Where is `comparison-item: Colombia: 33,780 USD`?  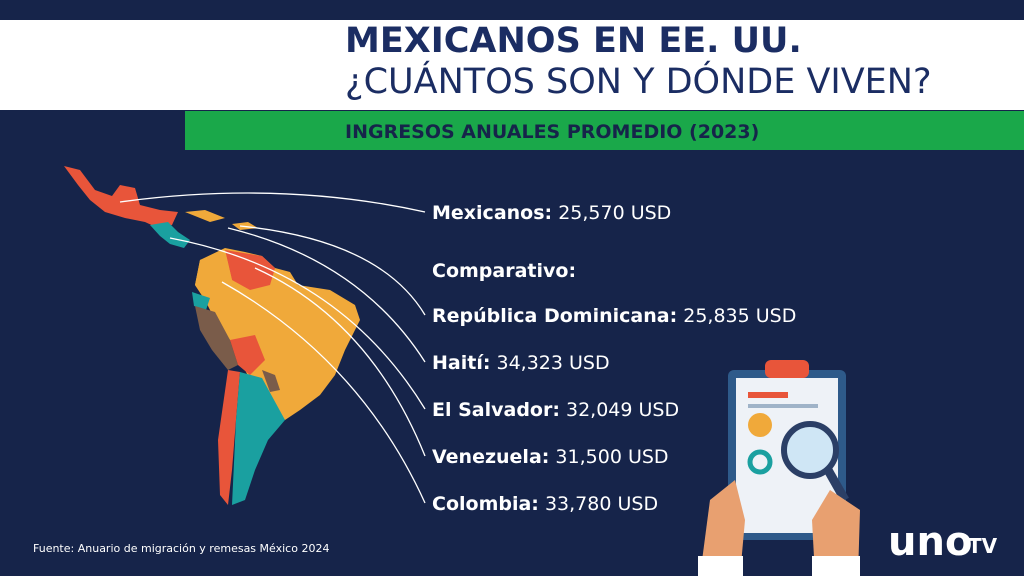 comparison-item: Colombia: 33,780 USD is located at coordinates (545, 504).